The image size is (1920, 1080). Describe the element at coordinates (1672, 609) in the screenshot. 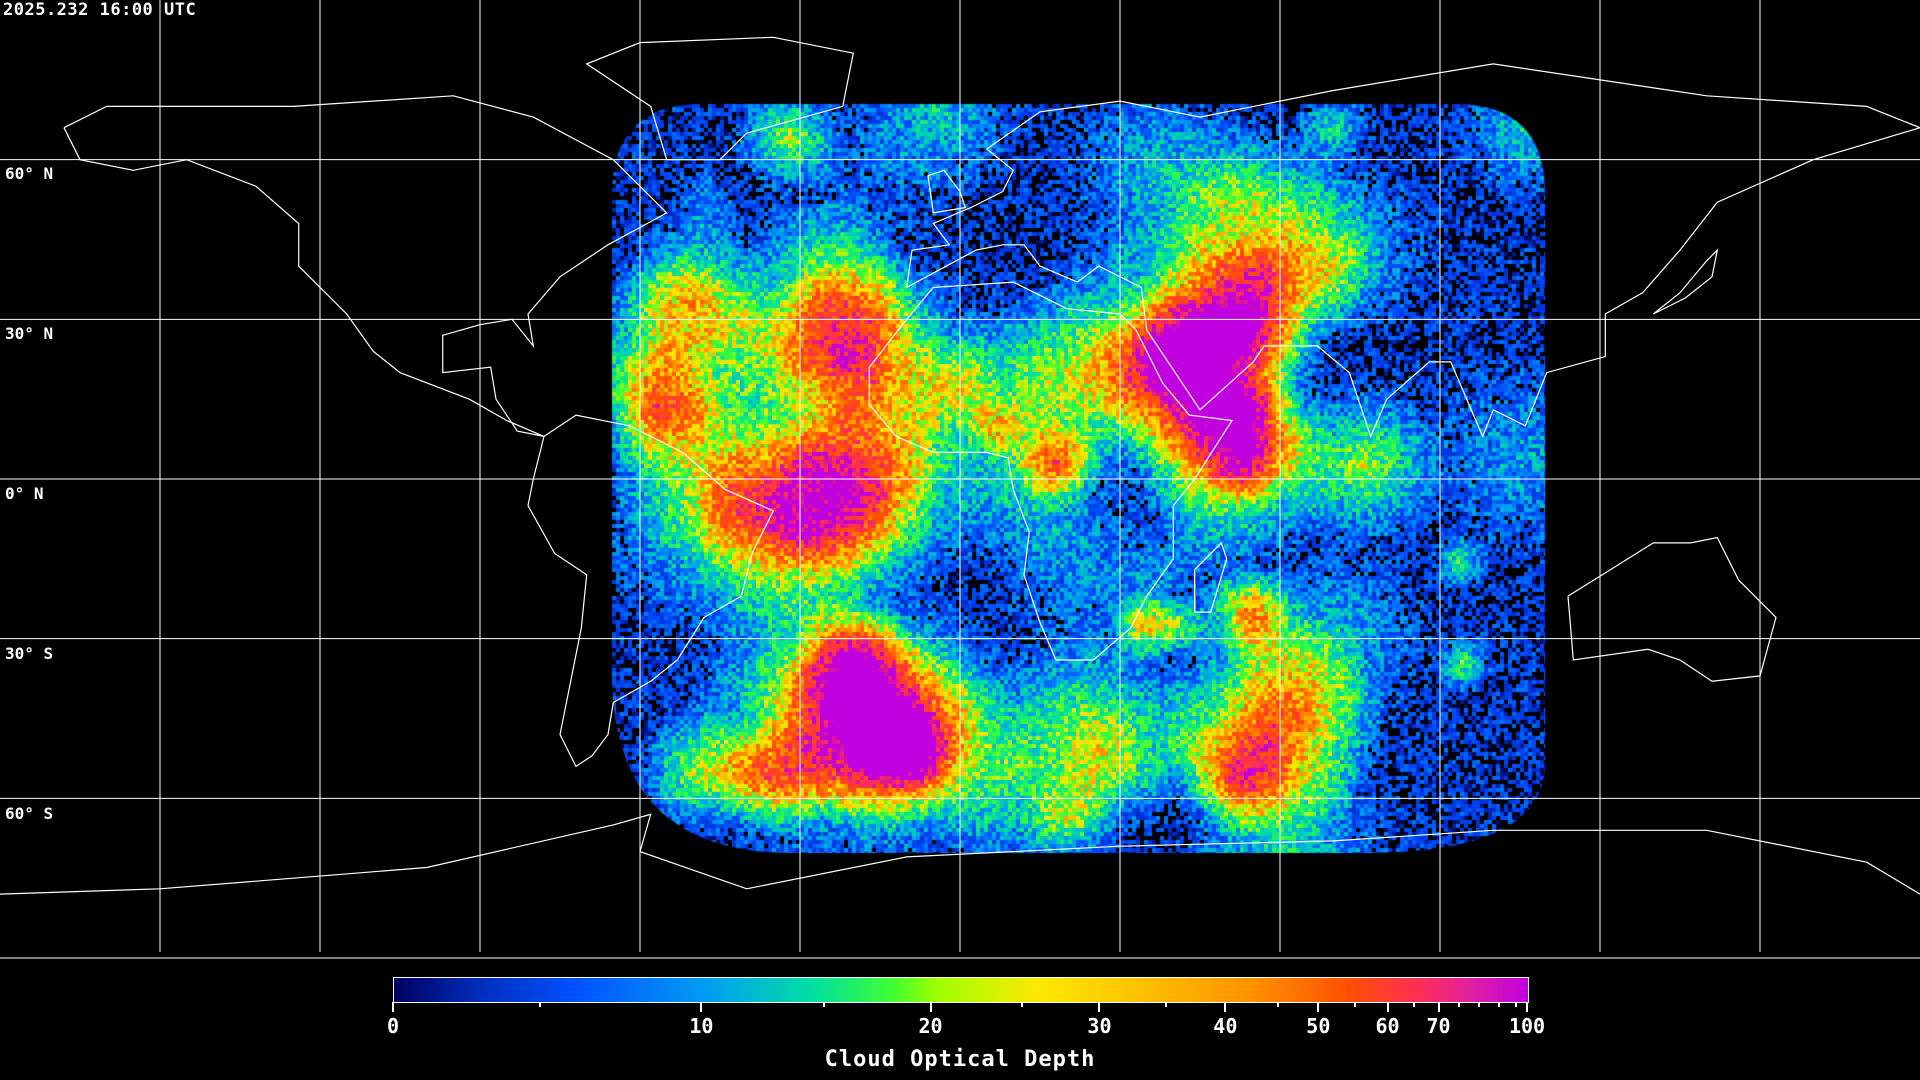

I see `coastline-australia` at that location.